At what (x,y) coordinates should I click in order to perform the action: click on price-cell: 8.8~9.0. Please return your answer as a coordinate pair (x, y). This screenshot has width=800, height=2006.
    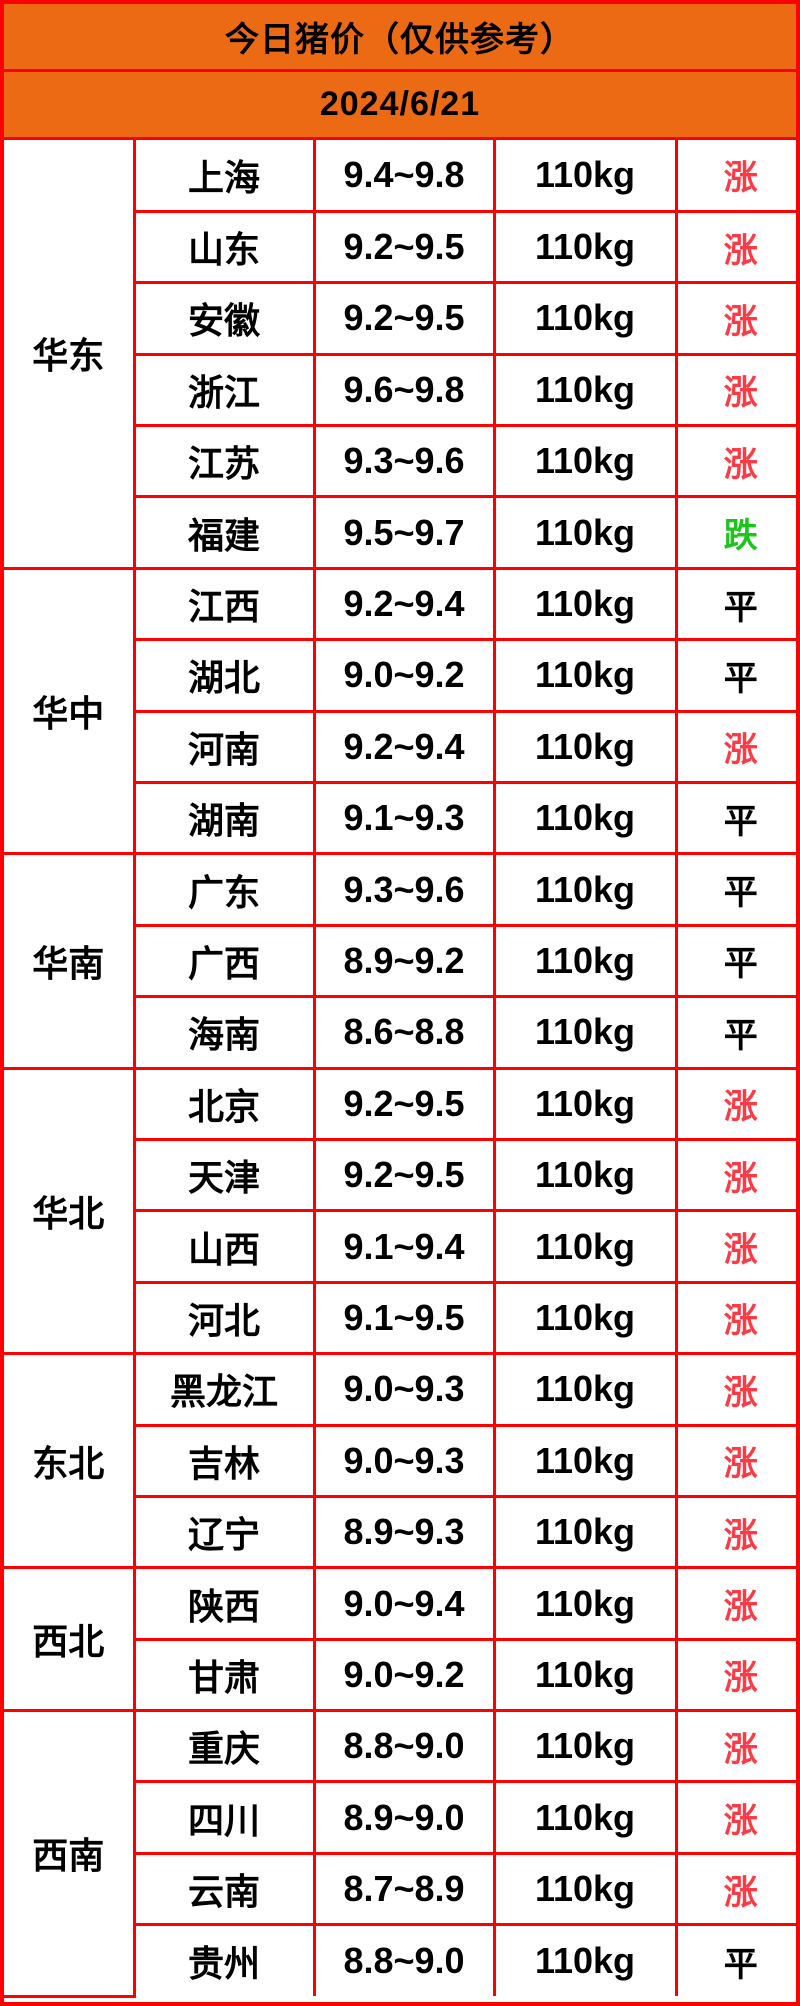
    Looking at the image, I should click on (404, 1746).